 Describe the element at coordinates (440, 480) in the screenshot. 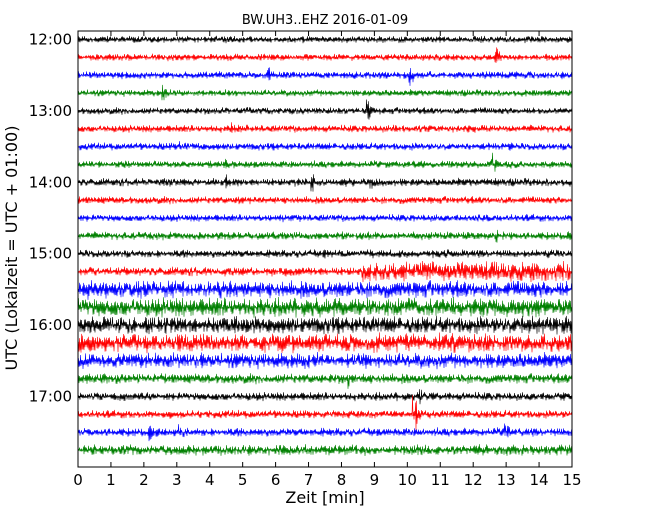

I see `x-tick-label: 11` at that location.